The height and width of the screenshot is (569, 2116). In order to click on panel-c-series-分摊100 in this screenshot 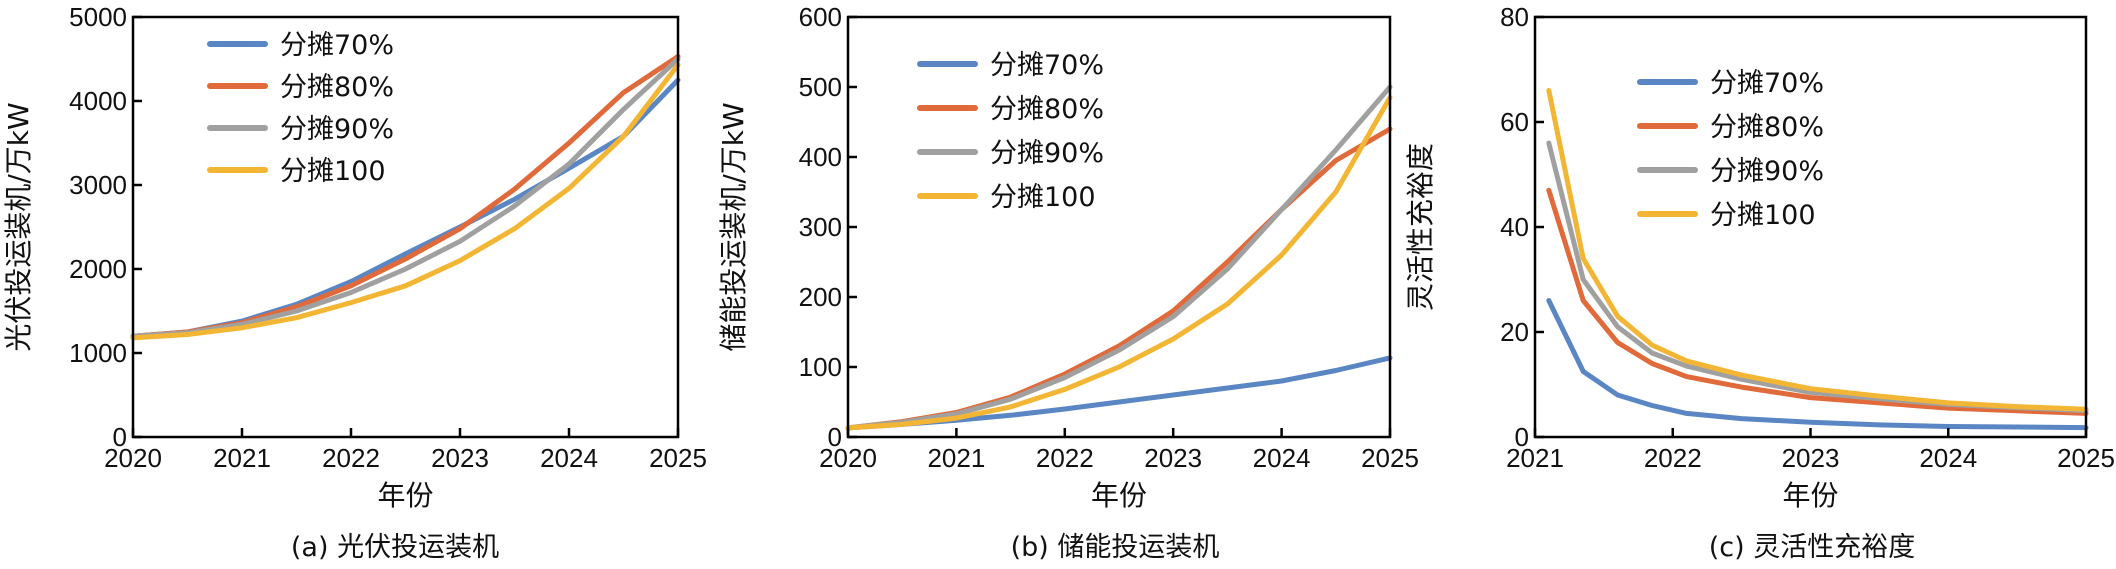, I will do `click(1817, 250)`.